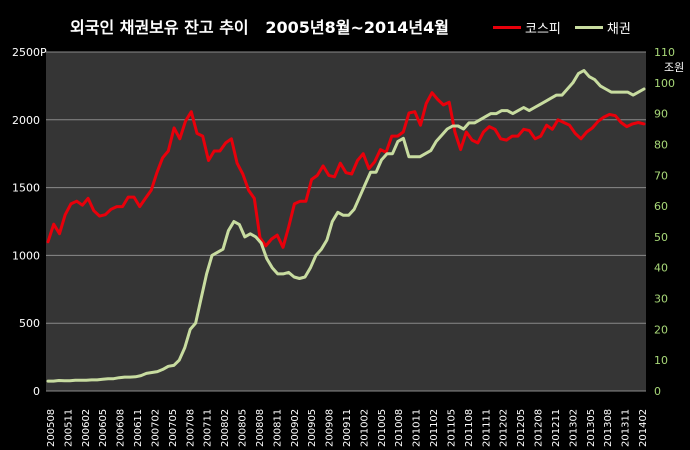  Describe the element at coordinates (504, 428) in the screenshot. I see `x-tick-label-26: 201202` at that location.